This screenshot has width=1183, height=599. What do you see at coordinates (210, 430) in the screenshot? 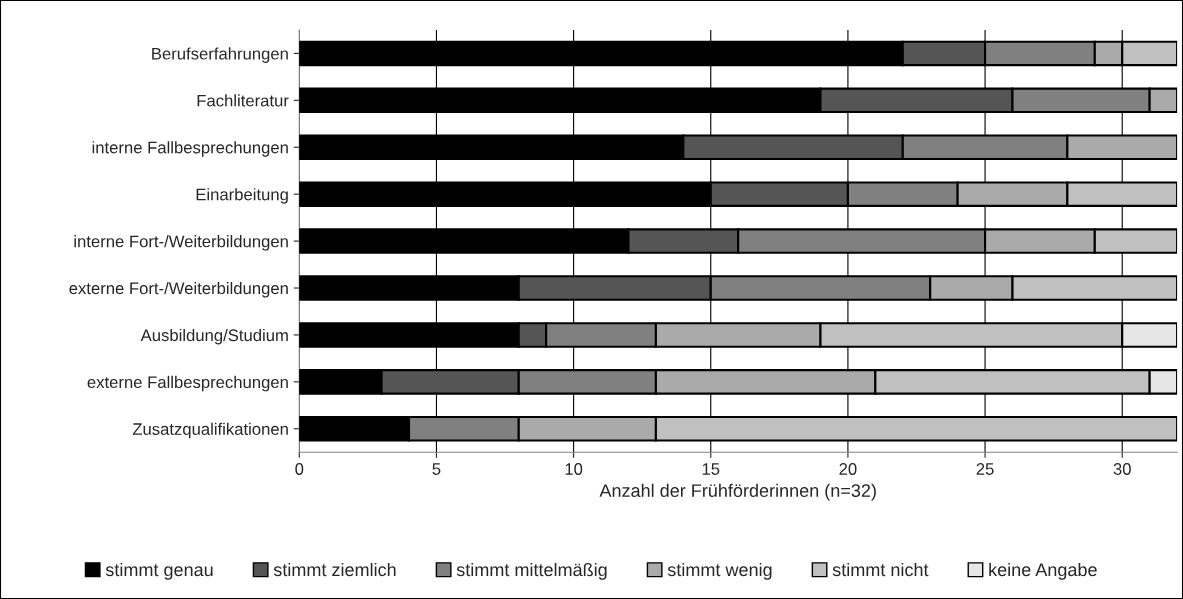
I see `y-tick-label: Zusatzqualifikationen` at bounding box center [210, 430].